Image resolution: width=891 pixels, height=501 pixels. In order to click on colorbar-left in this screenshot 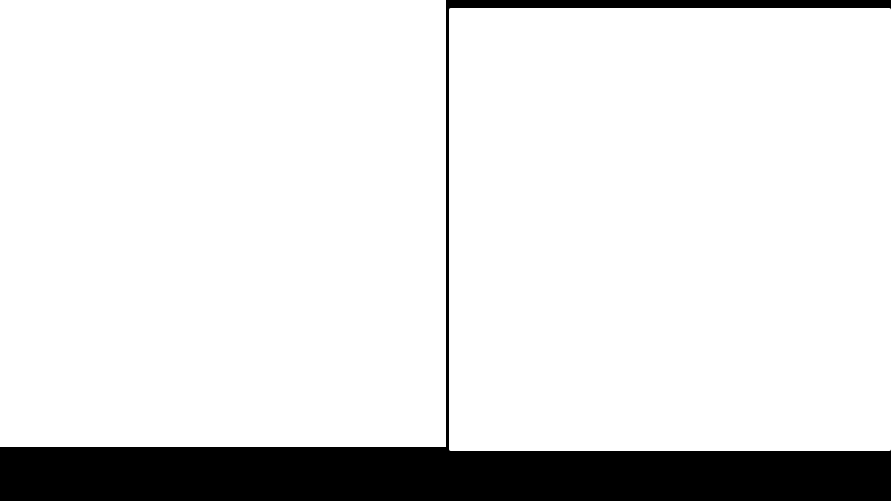, I will do `click(399, 281)`.